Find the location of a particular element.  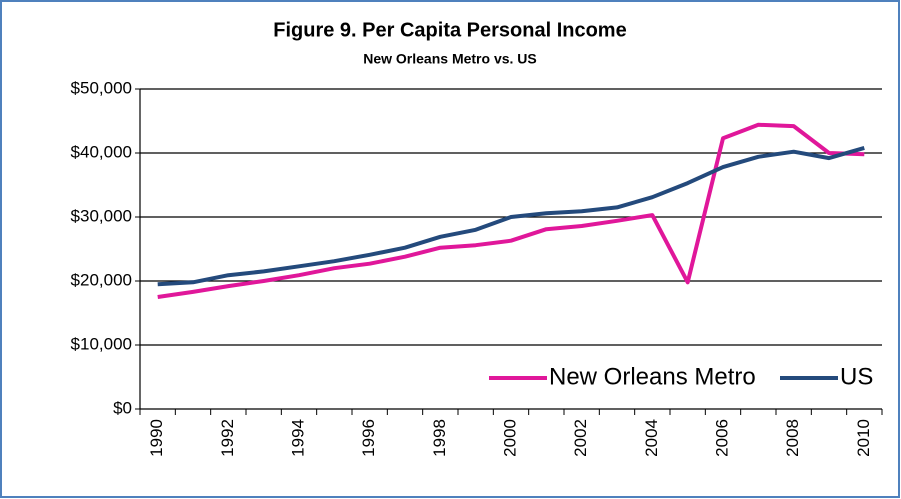

y-tick-label: $20,000 is located at coordinates (101, 279).